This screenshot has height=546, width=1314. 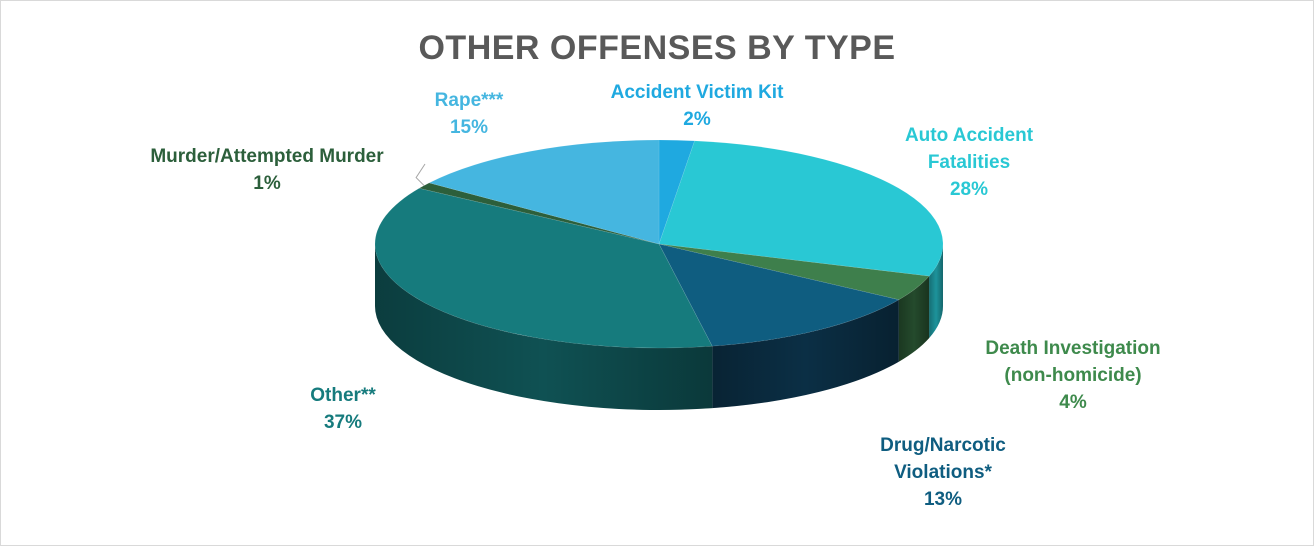 I want to click on slice-percent-2: 4%, so click(x=1073, y=402).